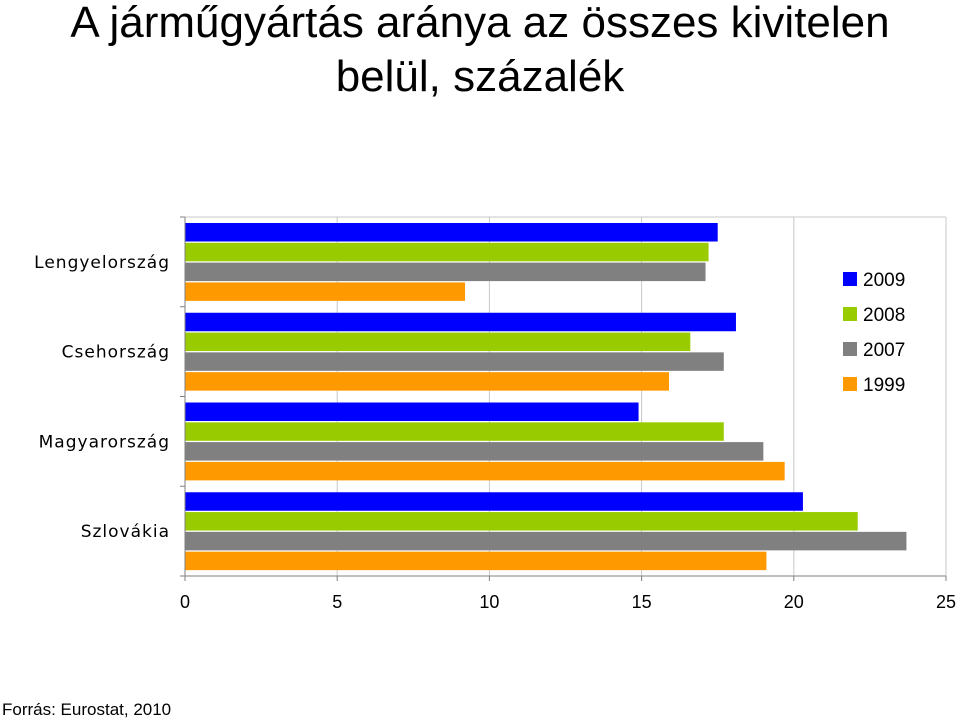  What do you see at coordinates (850, 314) in the screenshot?
I see `legend-swatch-2008` at bounding box center [850, 314].